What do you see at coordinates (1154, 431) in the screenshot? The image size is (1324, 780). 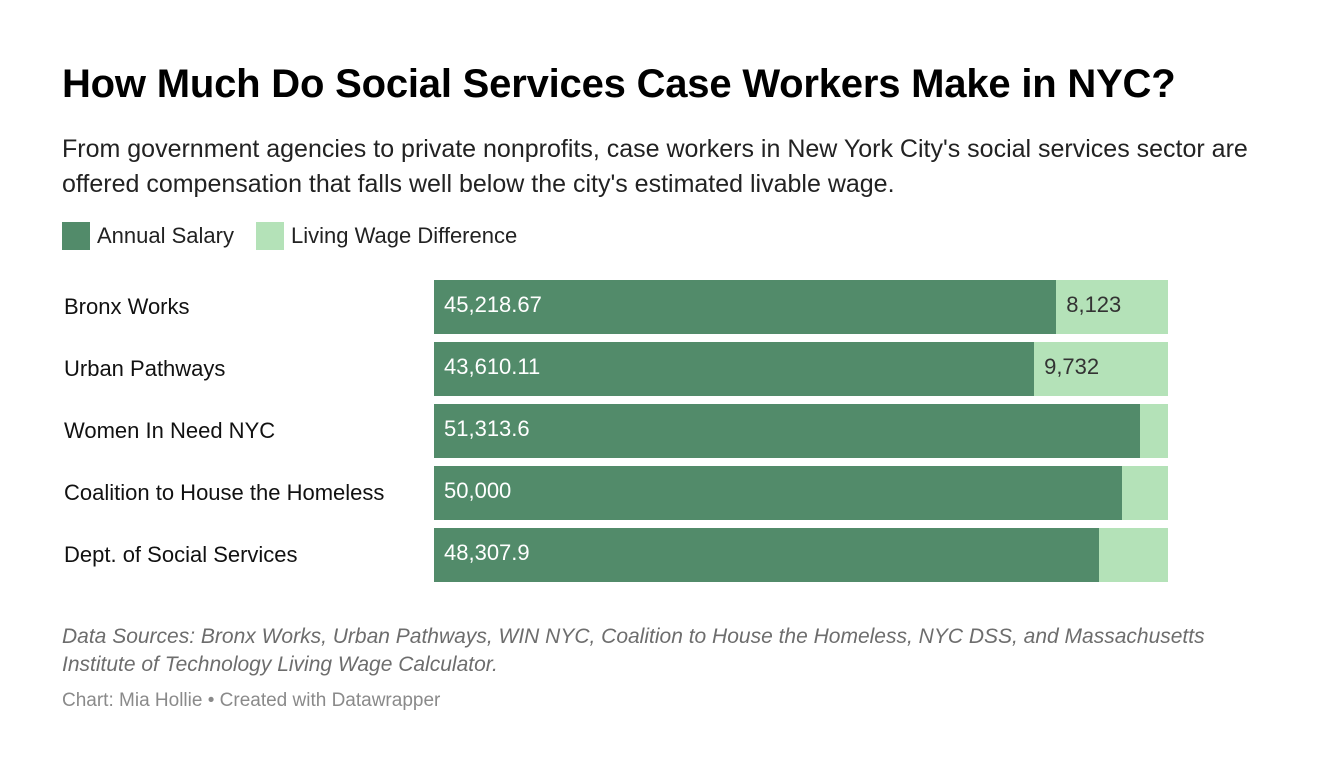 I see `bar-living-wage-difference-women-in-need-nyc` at bounding box center [1154, 431].